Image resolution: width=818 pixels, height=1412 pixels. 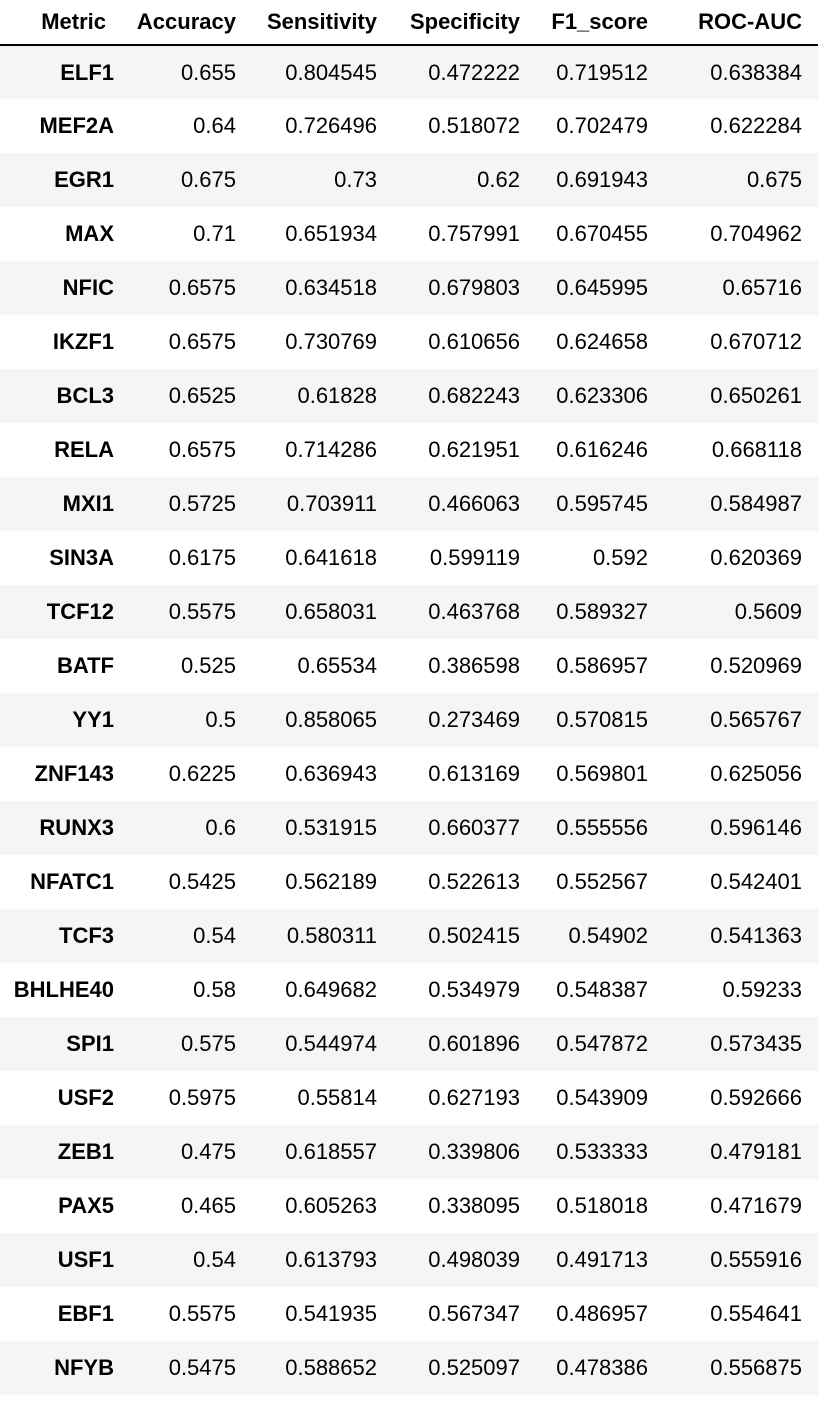 What do you see at coordinates (89, 233) in the screenshot?
I see `row-label: MAX` at bounding box center [89, 233].